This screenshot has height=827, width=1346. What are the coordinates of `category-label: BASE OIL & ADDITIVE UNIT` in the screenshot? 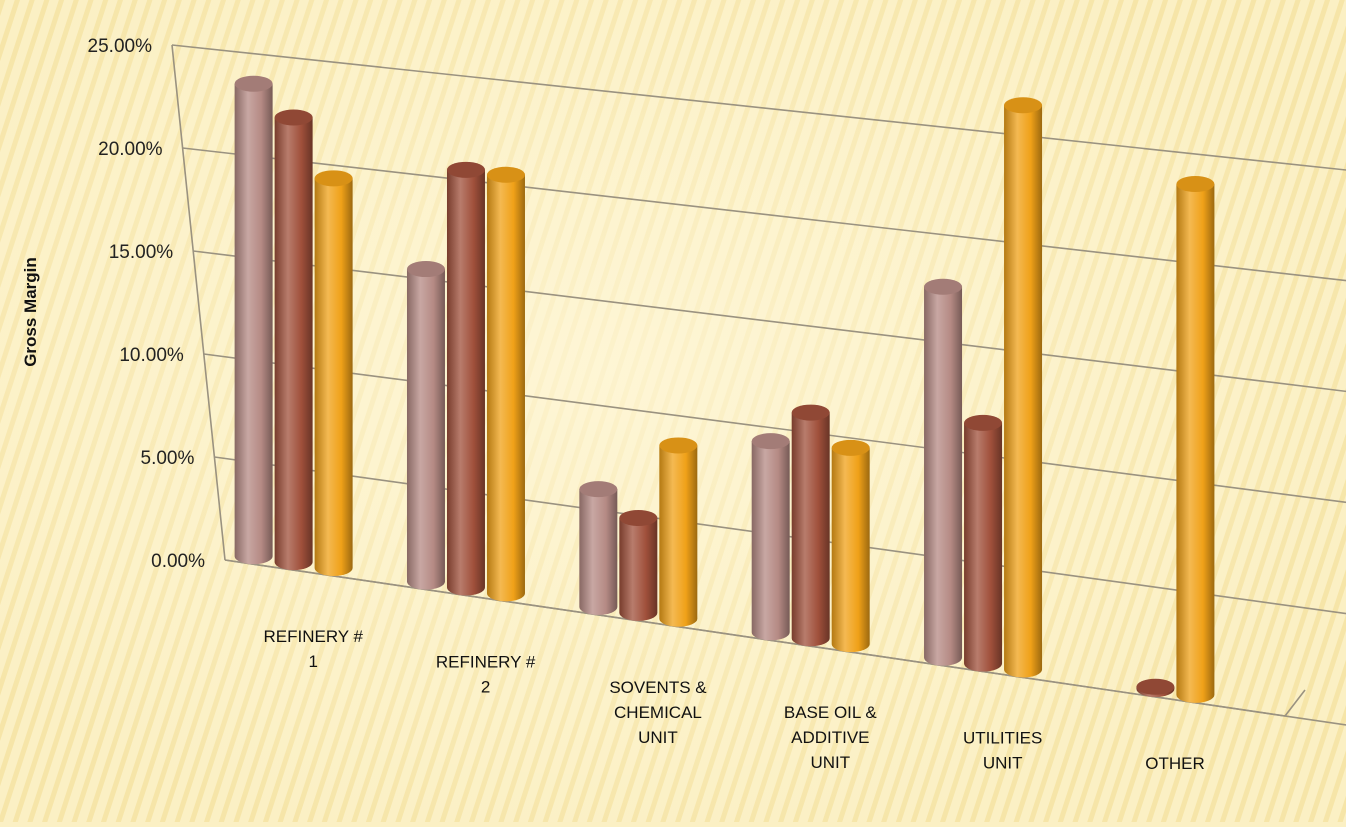 It's located at (831, 737).